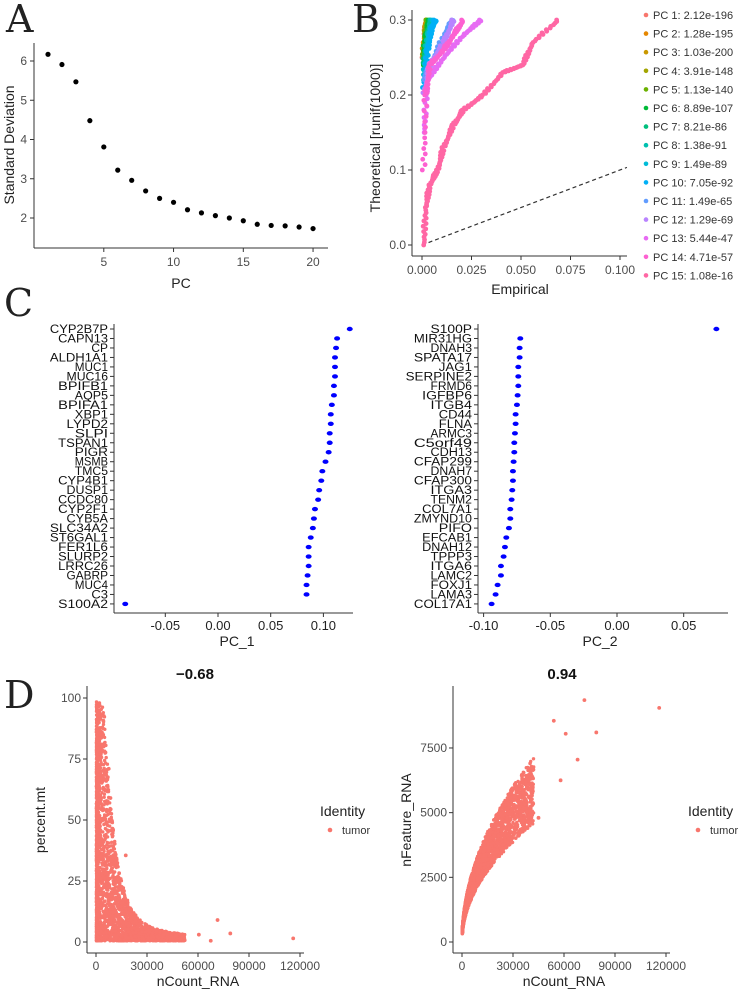 Image resolution: width=749 pixels, height=990 pixels. Describe the element at coordinates (88, 520) in the screenshot. I see `gene-label: CYB5A` at that location.